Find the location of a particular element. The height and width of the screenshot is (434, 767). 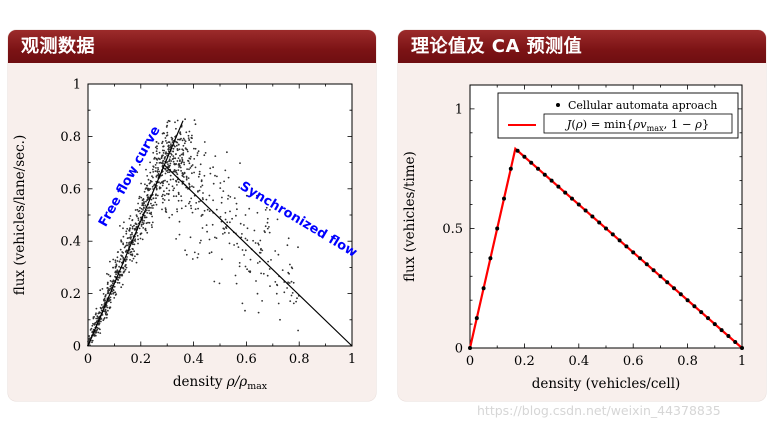

synchronized-line is located at coordinates (258, 255).